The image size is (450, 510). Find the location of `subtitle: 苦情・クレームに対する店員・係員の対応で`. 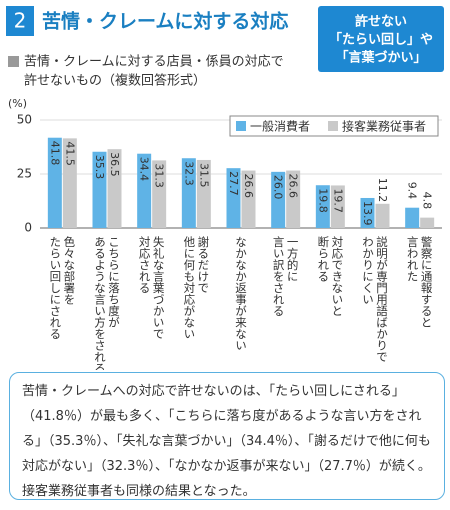

subtitle: 苦情・クレームに対する店員・係員の対応で is located at coordinates (154, 62).